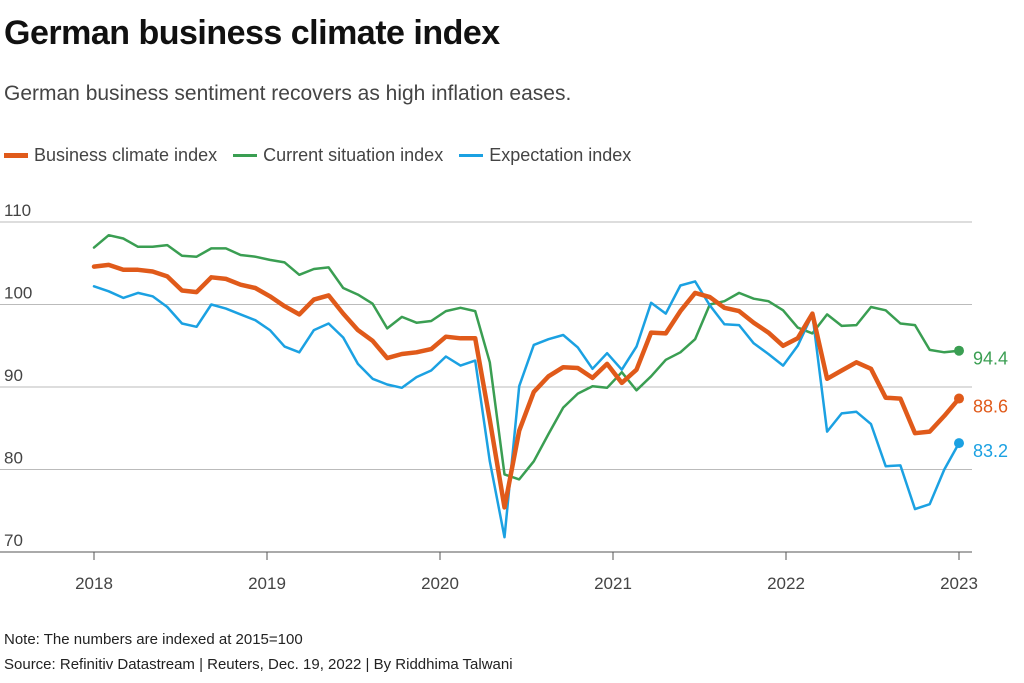 Image resolution: width=1024 pixels, height=683 pixels. I want to click on x-tick-label: 2019, so click(267, 583).